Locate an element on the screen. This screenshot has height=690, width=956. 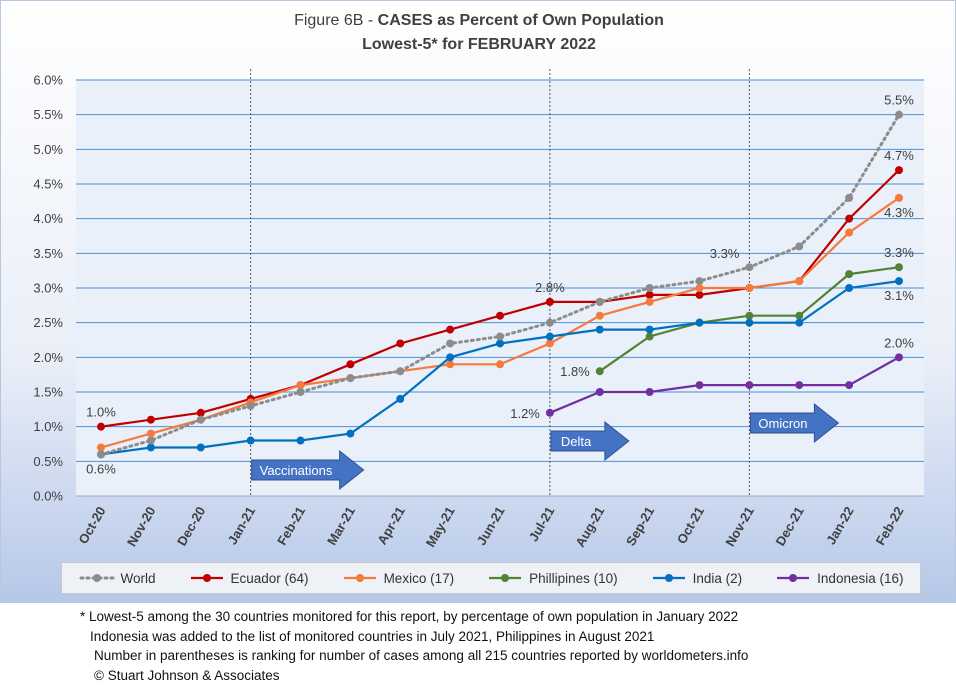
data-label: 2.8% is located at coordinates (550, 287).